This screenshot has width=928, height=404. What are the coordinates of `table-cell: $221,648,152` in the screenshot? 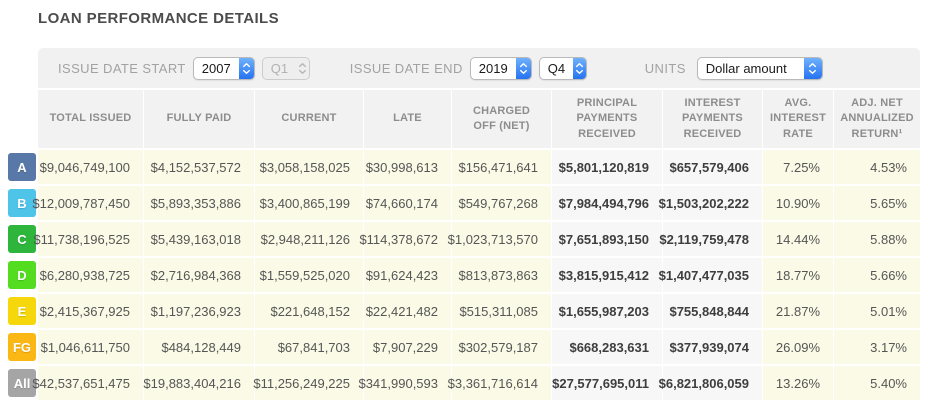 It's located at (309, 311).